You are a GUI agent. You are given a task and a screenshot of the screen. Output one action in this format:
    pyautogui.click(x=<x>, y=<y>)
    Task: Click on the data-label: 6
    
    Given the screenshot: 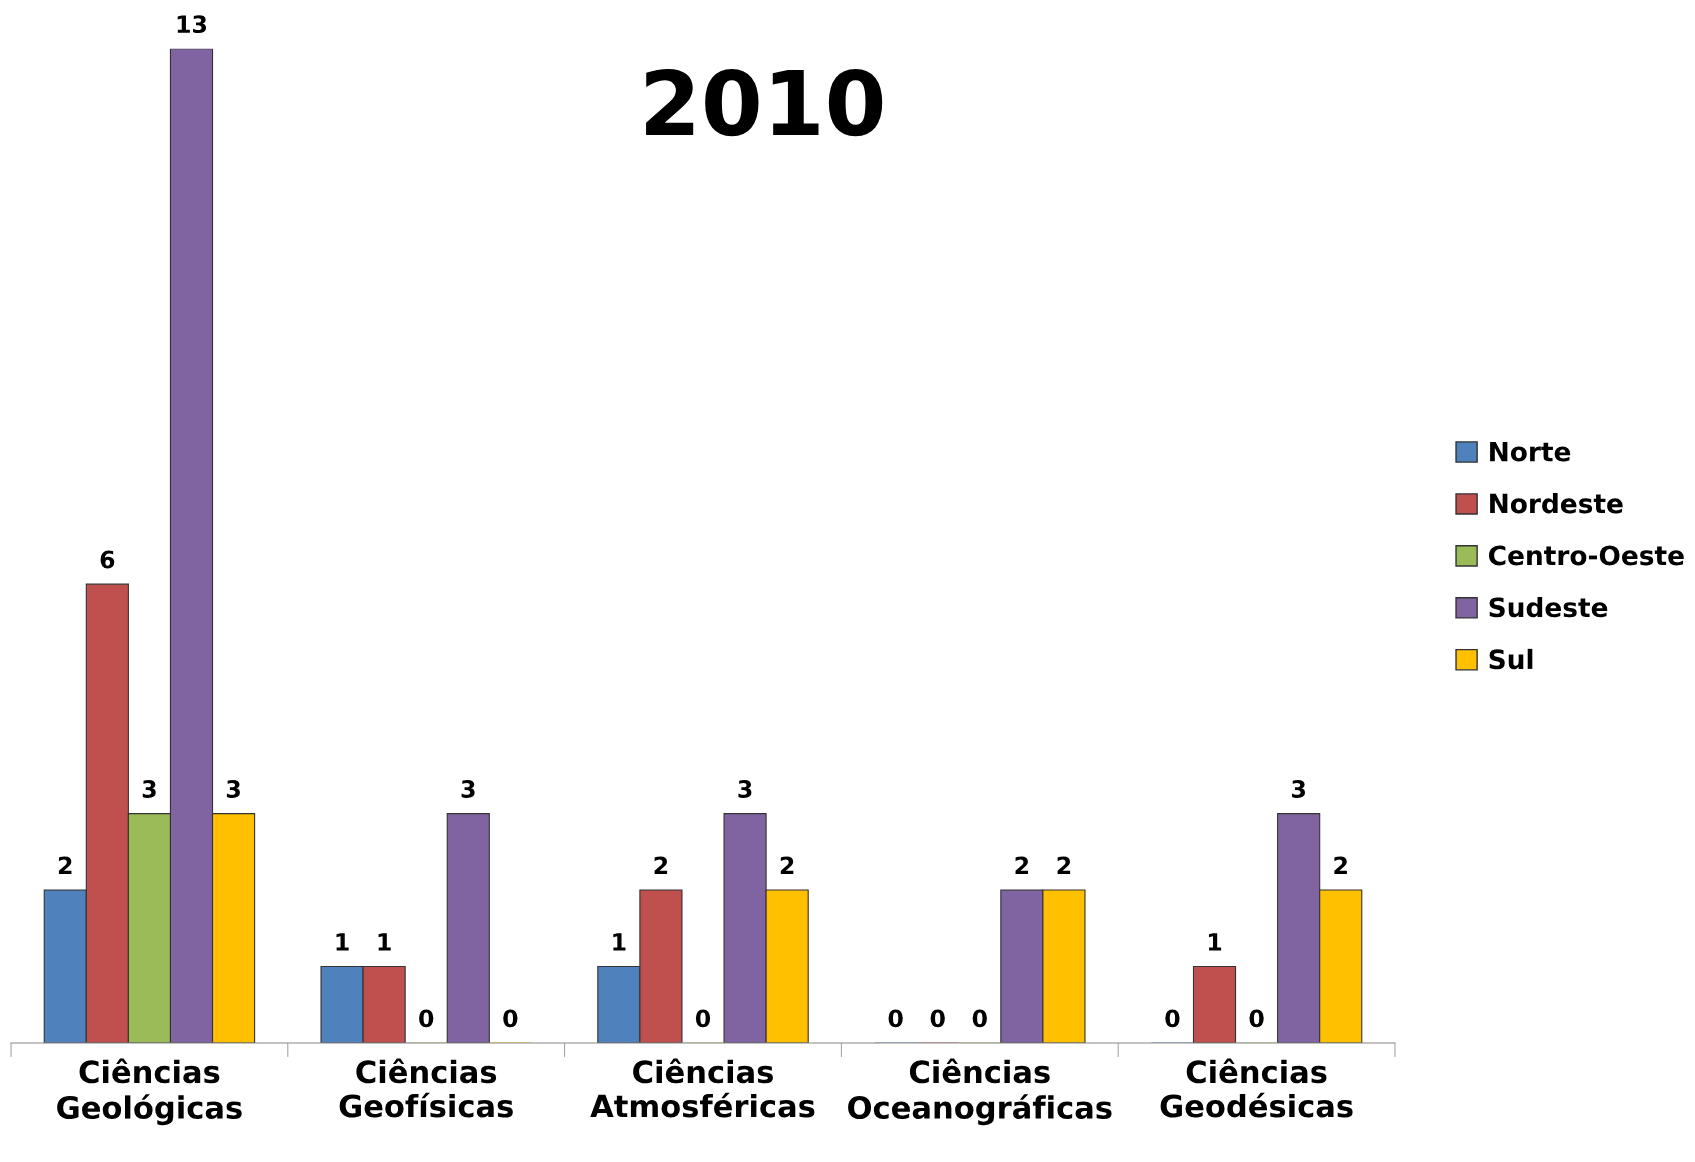 What is the action you would take?
    pyautogui.click(x=107, y=559)
    